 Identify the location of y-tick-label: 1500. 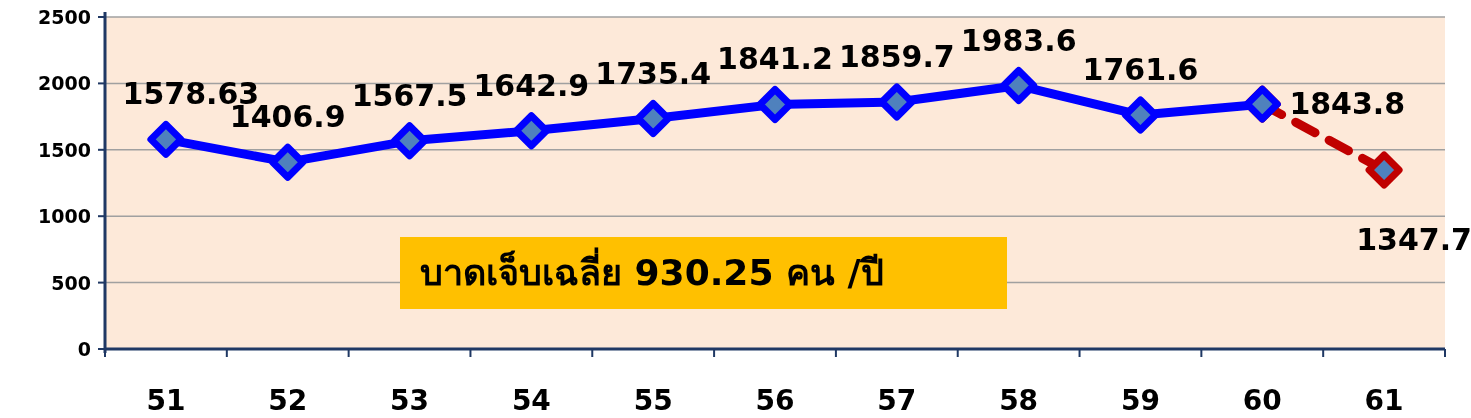
(64, 149).